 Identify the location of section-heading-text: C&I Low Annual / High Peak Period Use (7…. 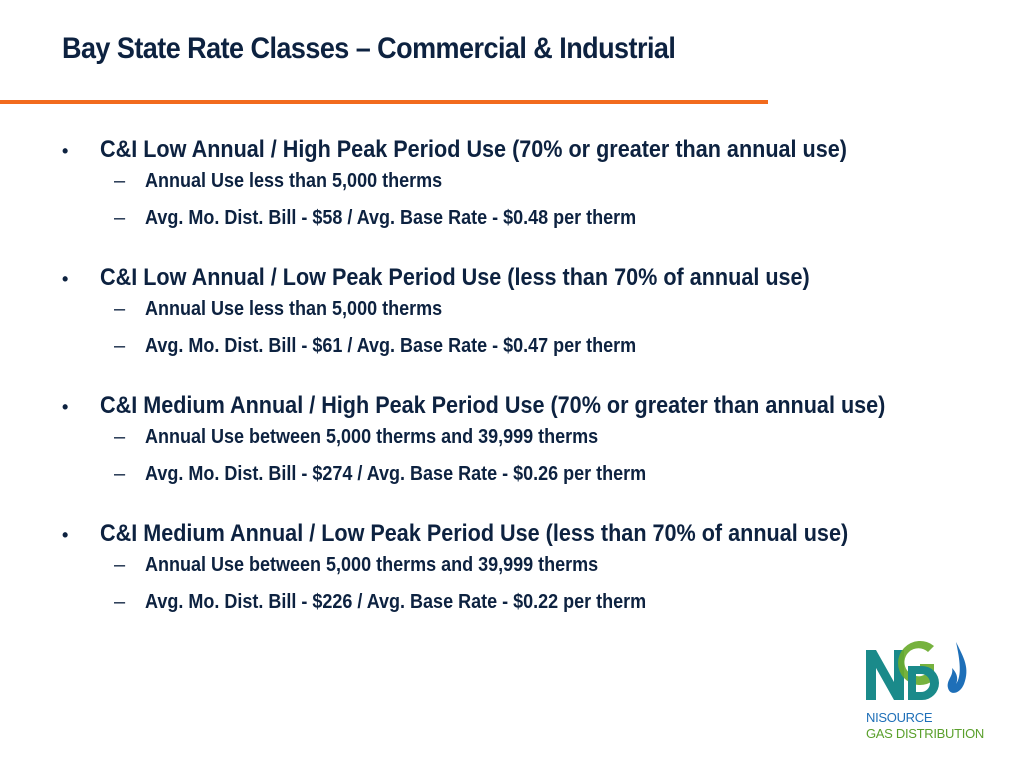
(473, 149).